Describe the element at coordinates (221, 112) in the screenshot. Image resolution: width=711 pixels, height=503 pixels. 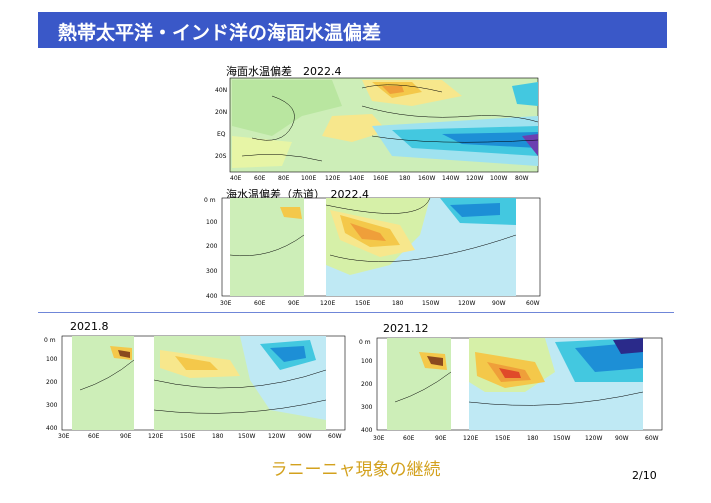
I see `lat-tick: 20N` at that location.